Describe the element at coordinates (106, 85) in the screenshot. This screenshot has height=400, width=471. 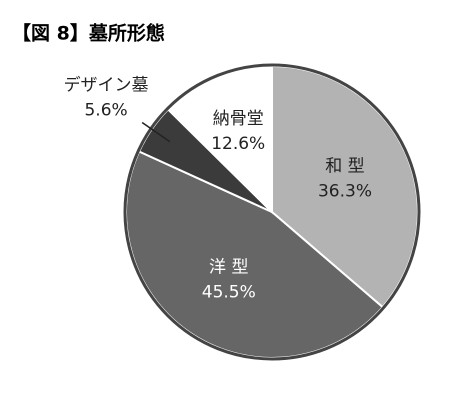
I see `slice-label: デザイン墓` at that location.